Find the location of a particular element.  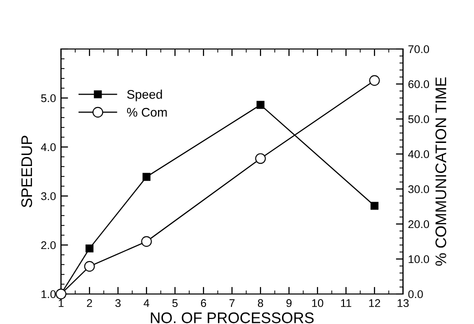

x-tick-label: 1 is located at coordinates (61, 303).